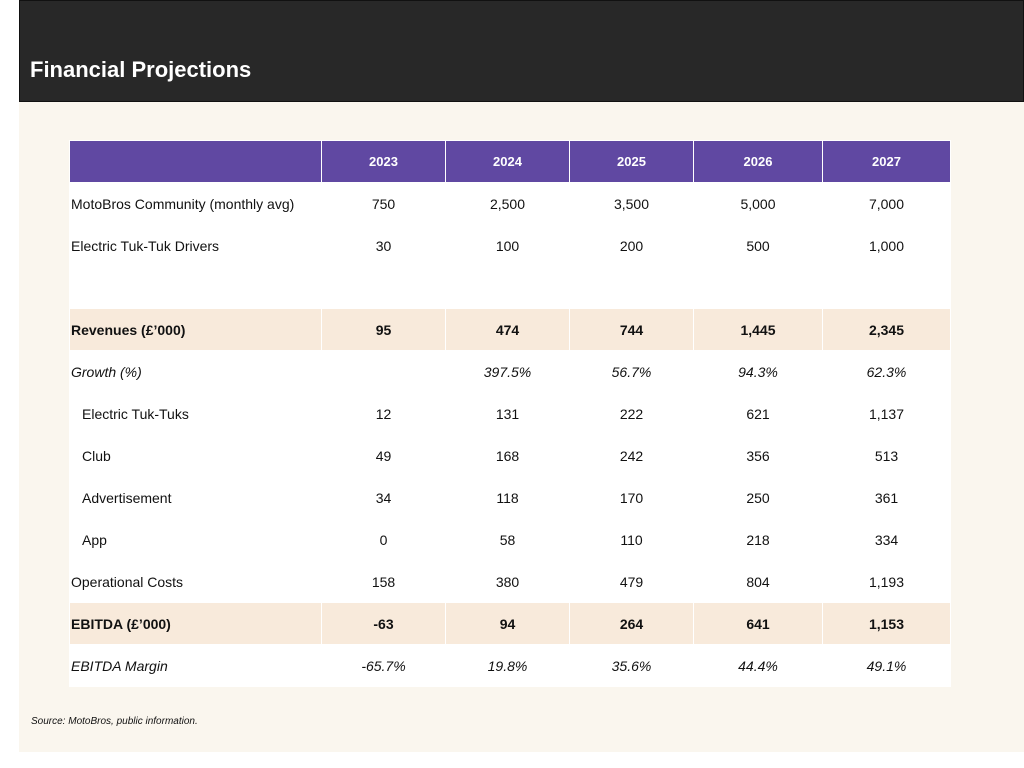 Image resolution: width=1024 pixels, height=768 pixels. I want to click on table-cell: 58, so click(507, 539).